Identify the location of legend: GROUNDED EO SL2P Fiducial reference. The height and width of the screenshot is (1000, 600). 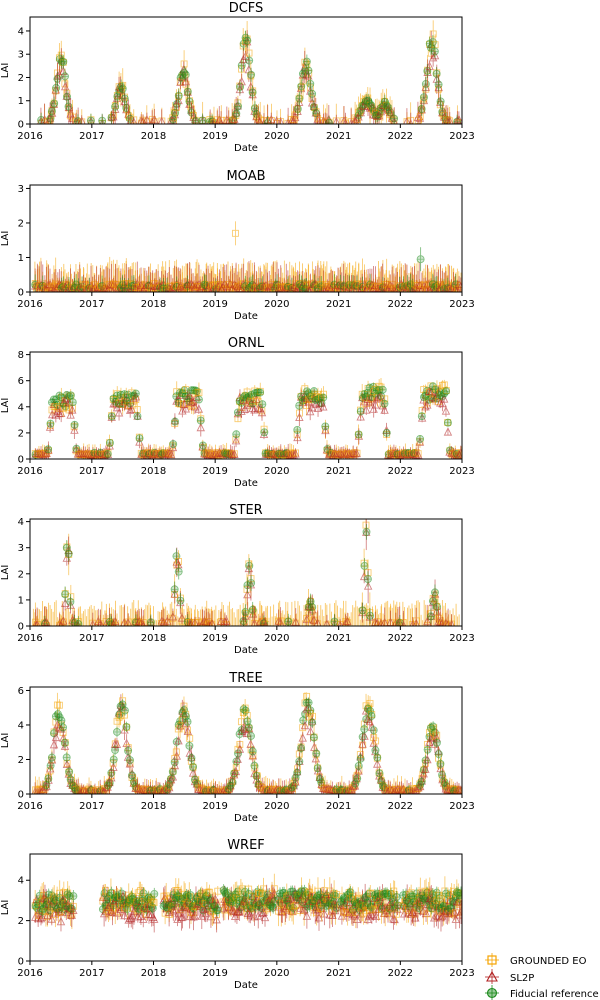
(542, 976).